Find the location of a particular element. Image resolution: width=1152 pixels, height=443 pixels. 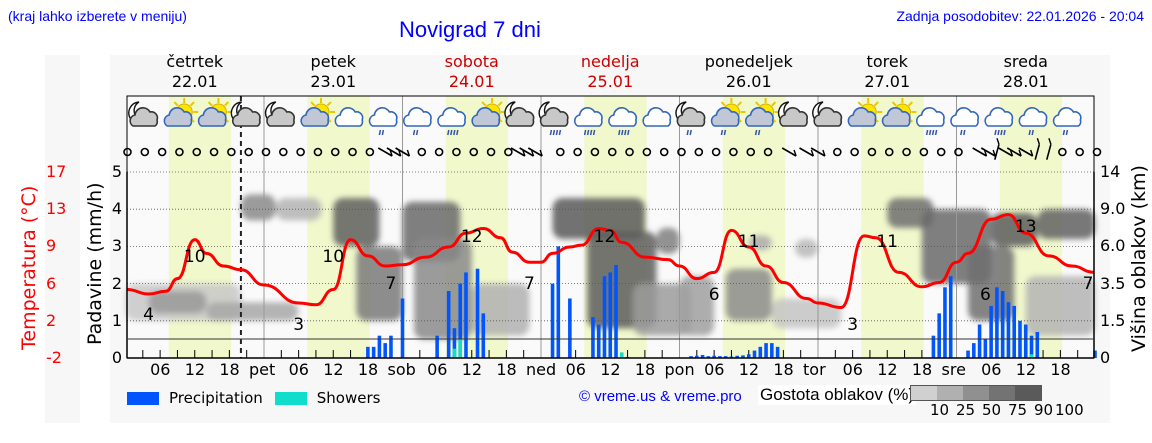

day-header-6: sreda 28.01 is located at coordinates (1026, 72).